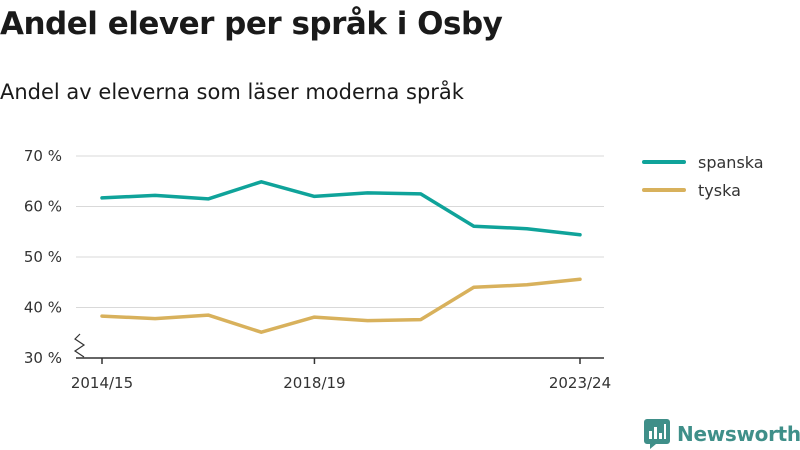  I want to click on x-tick-label: 2014/15, so click(102, 383).